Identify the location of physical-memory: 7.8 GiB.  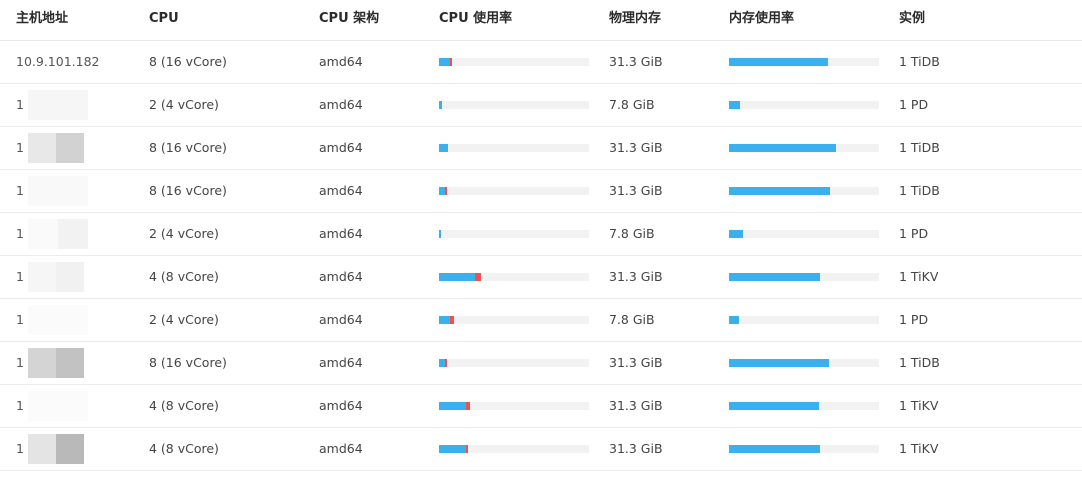
(632, 104).